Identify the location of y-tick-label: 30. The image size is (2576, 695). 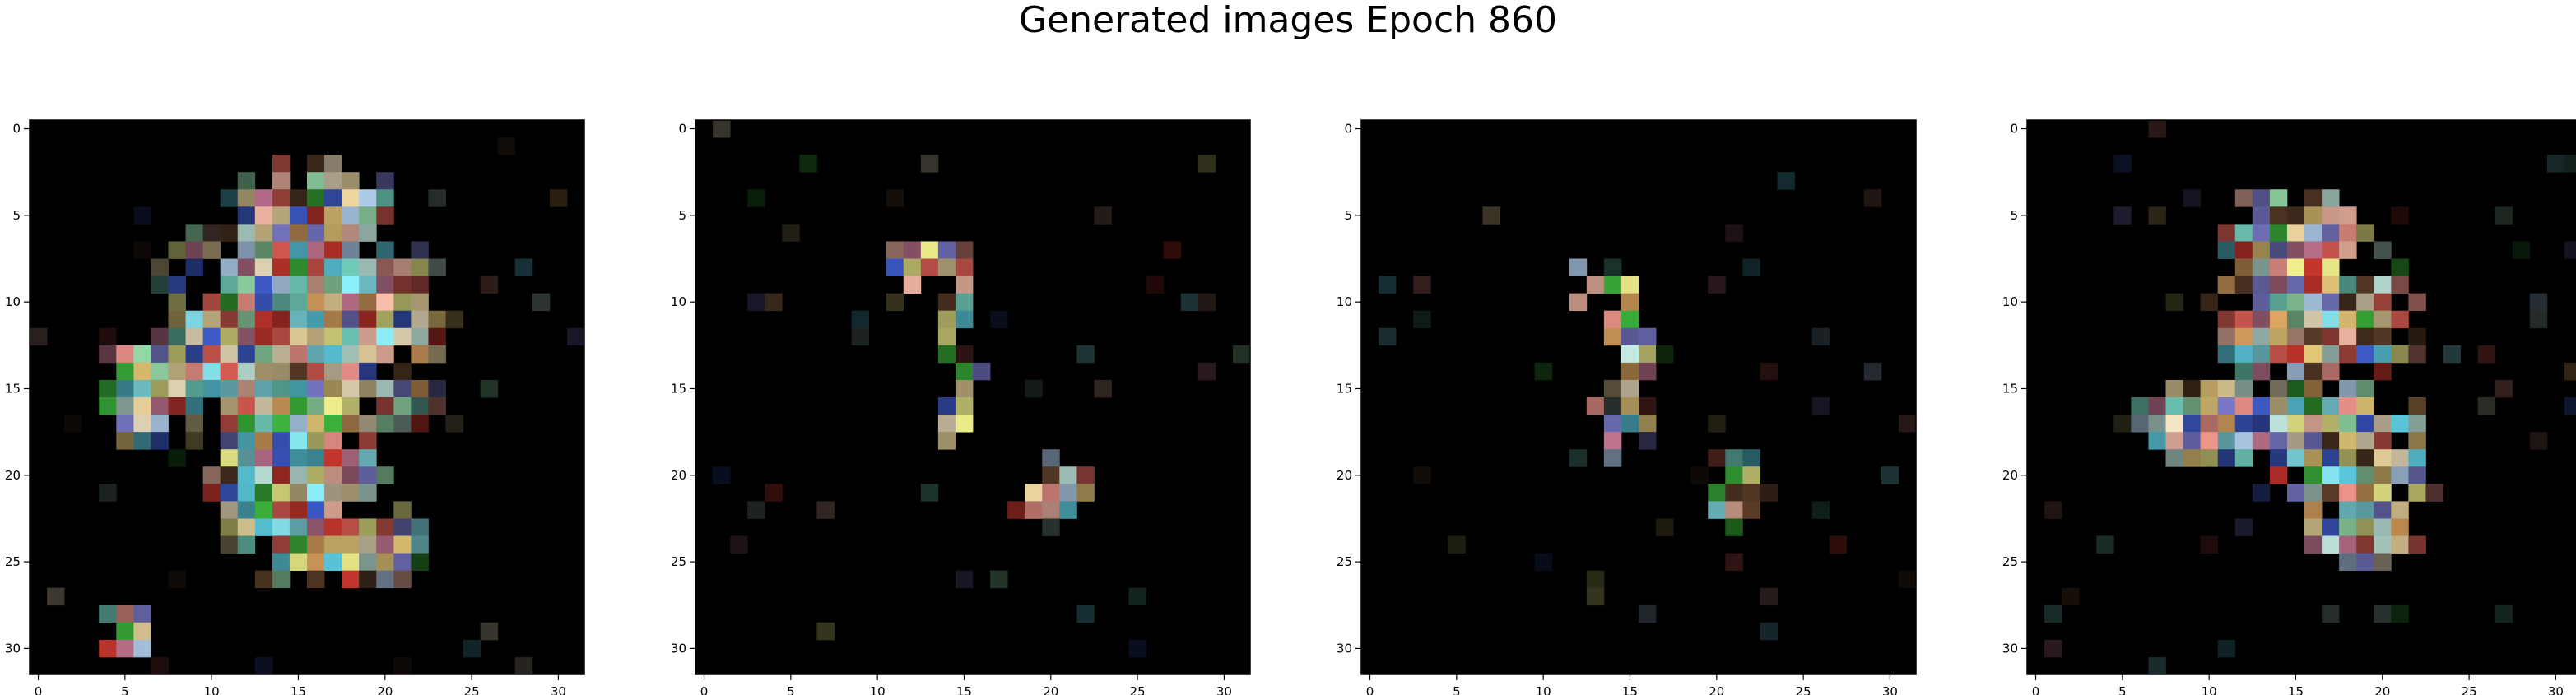
(1344, 648).